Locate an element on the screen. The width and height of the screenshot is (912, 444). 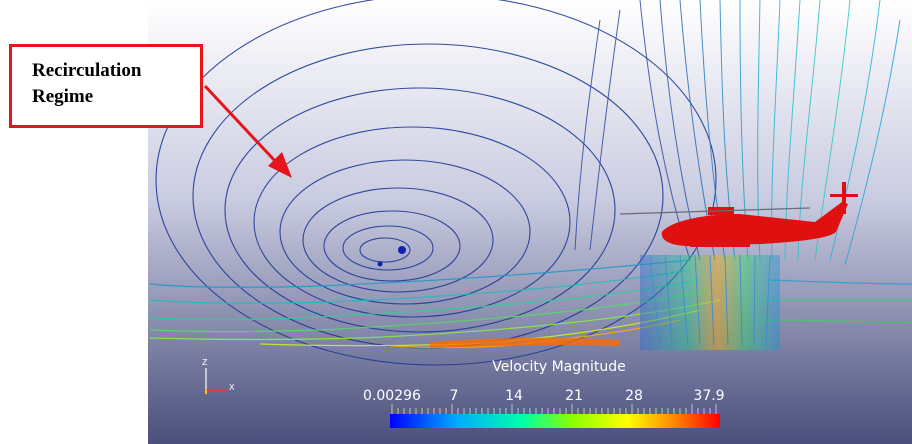
axis-label-z: Z is located at coordinates (205, 362).